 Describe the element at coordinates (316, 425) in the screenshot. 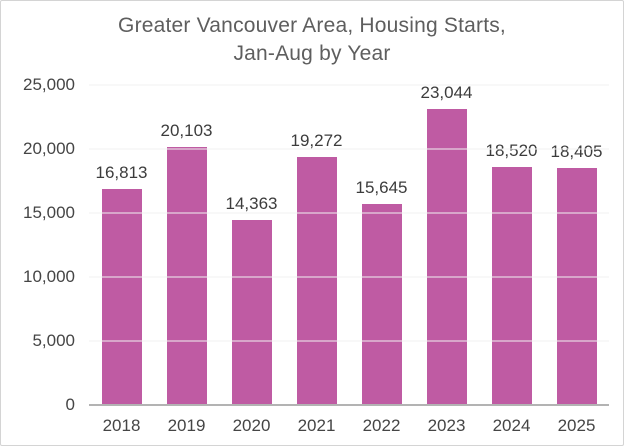

I see `x-tick-label: 2021` at that location.